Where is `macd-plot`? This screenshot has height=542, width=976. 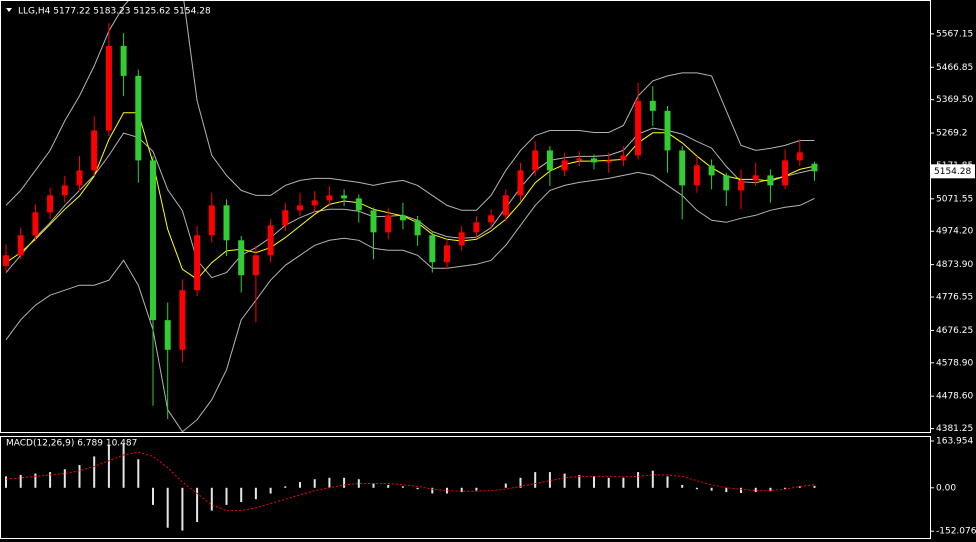 macd-plot is located at coordinates (410, 487).